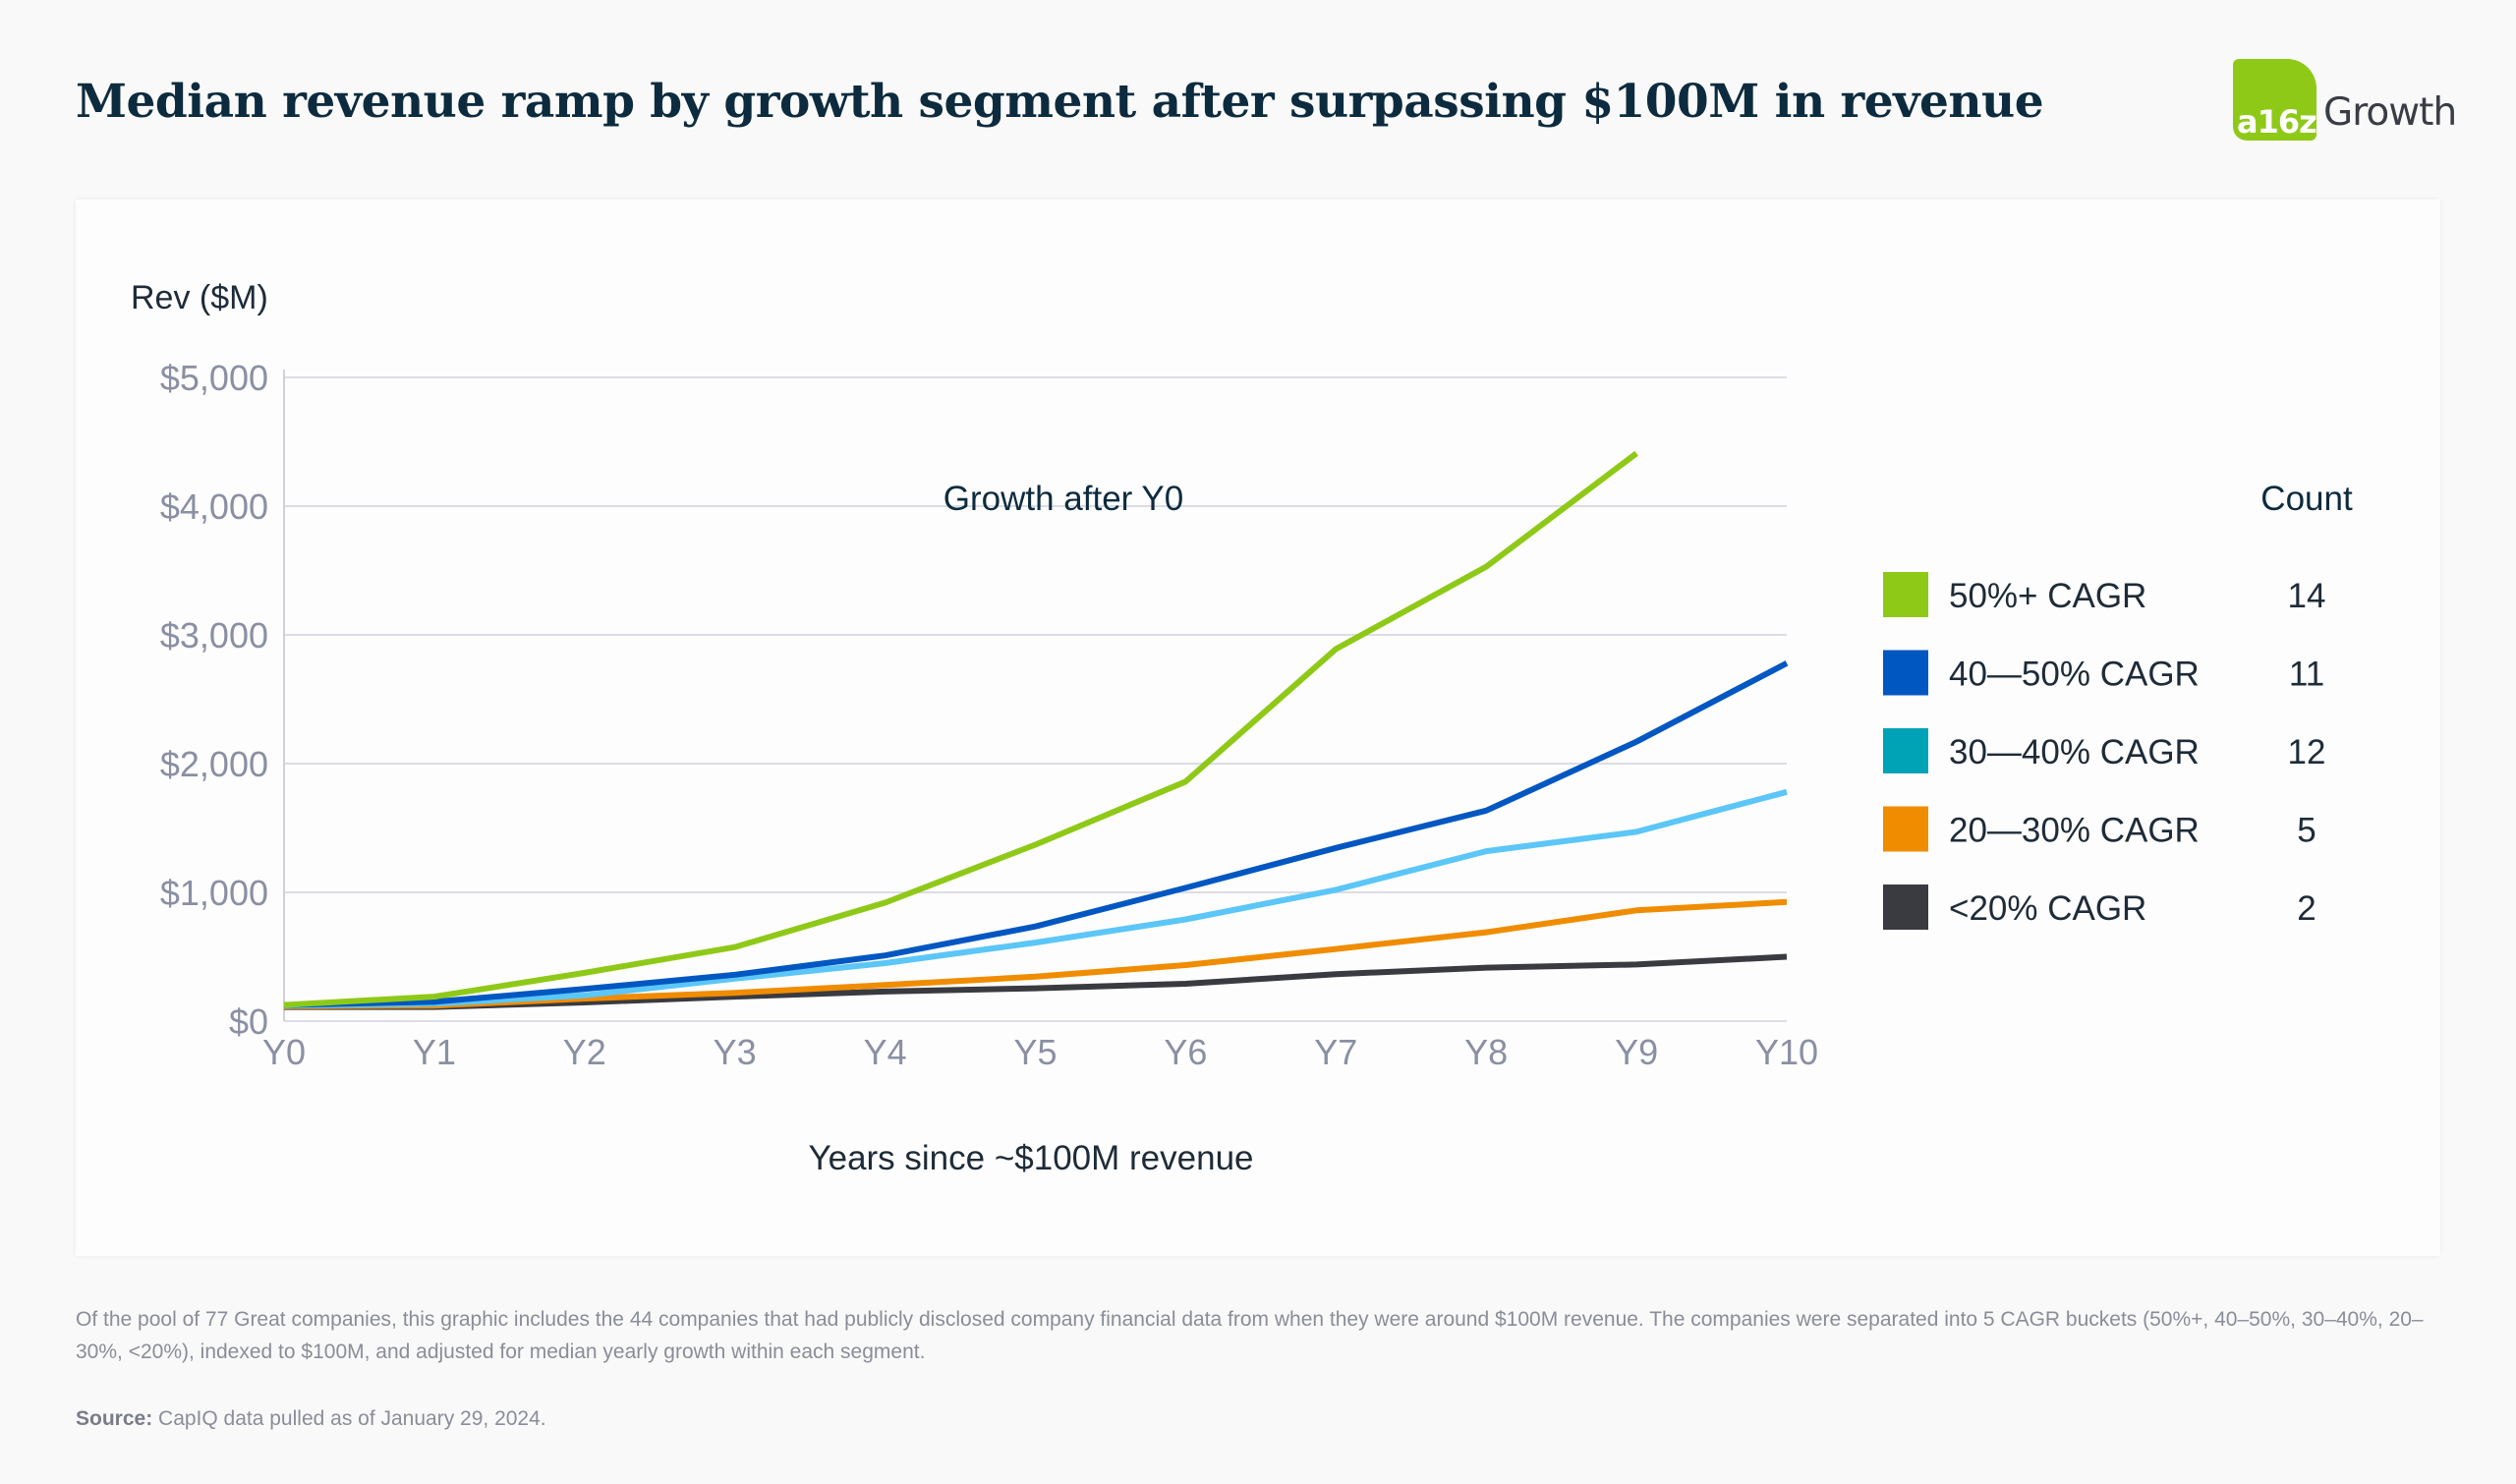 This screenshot has width=2516, height=1484. Describe the element at coordinates (2390, 112) in the screenshot. I see `logo-word: Growth` at that location.